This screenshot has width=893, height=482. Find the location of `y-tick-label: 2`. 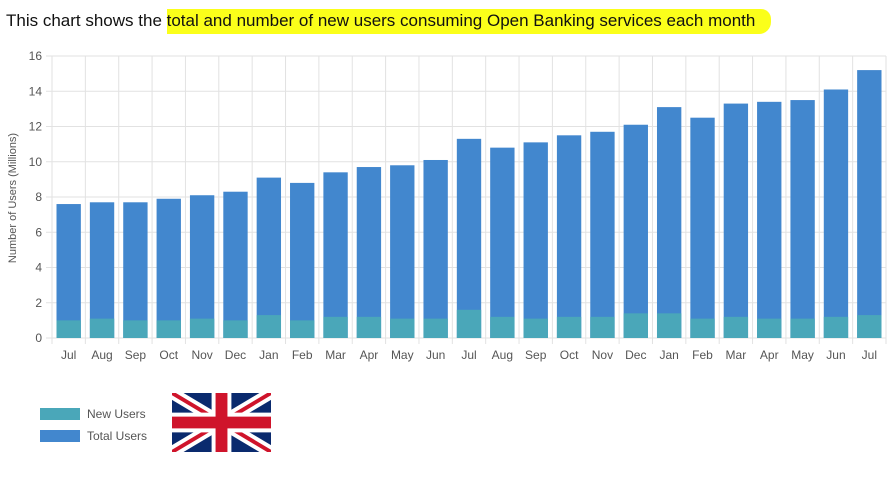

y-tick-label: 2 is located at coordinates (38, 303).